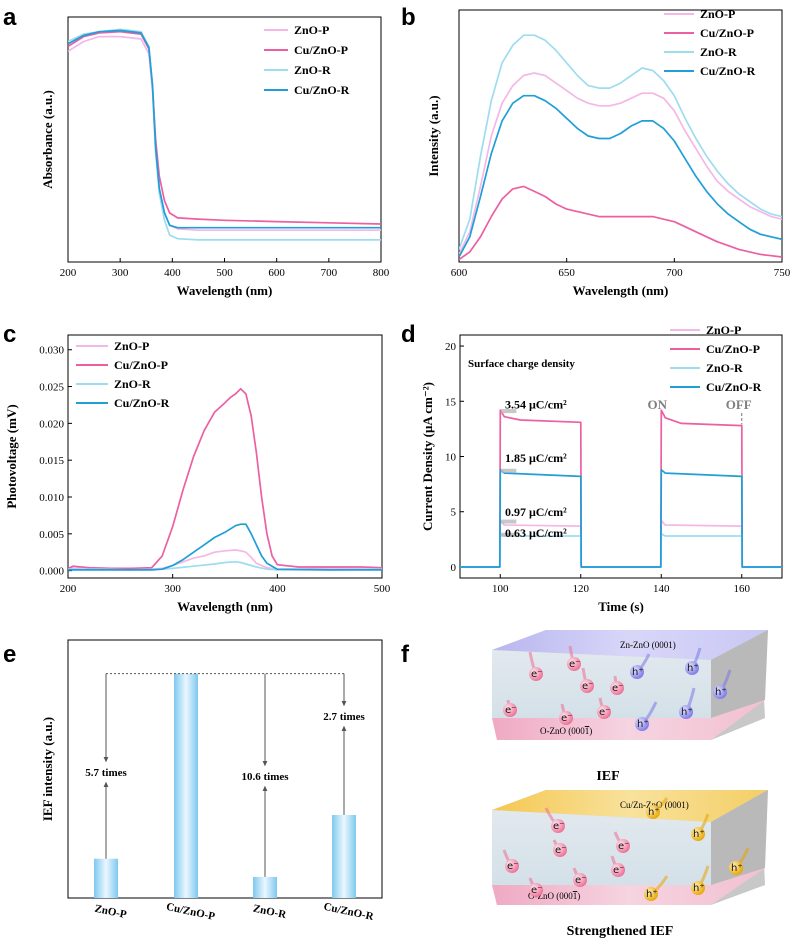  I want to click on y-tick-label: 0, so click(454, 568).